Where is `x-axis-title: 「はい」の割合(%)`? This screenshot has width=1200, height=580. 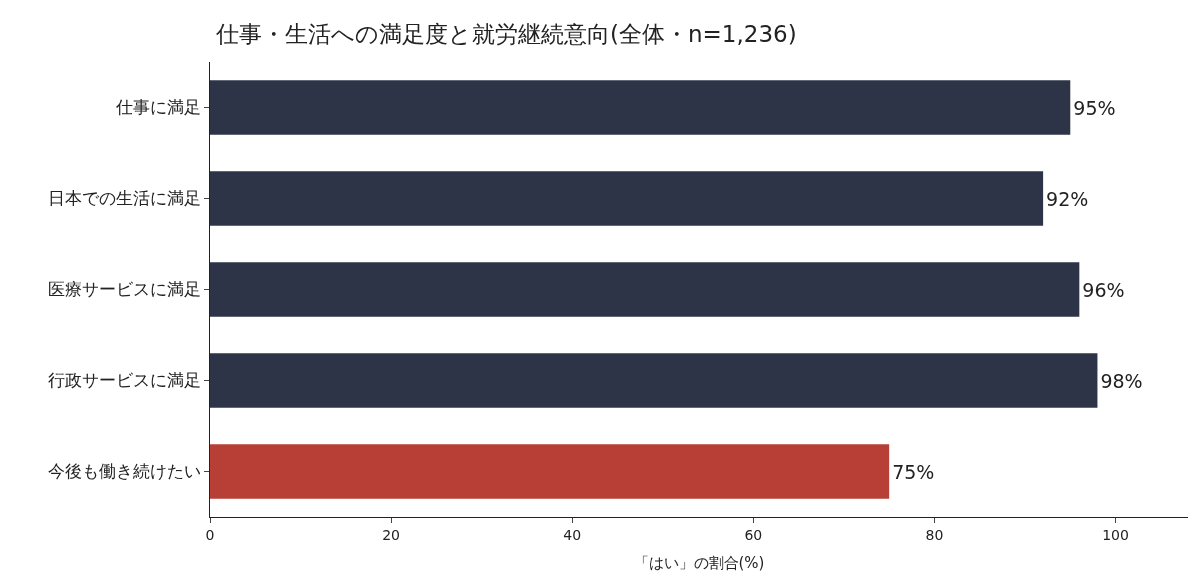 x-axis-title: 「はい」の割合(%) is located at coordinates (699, 562).